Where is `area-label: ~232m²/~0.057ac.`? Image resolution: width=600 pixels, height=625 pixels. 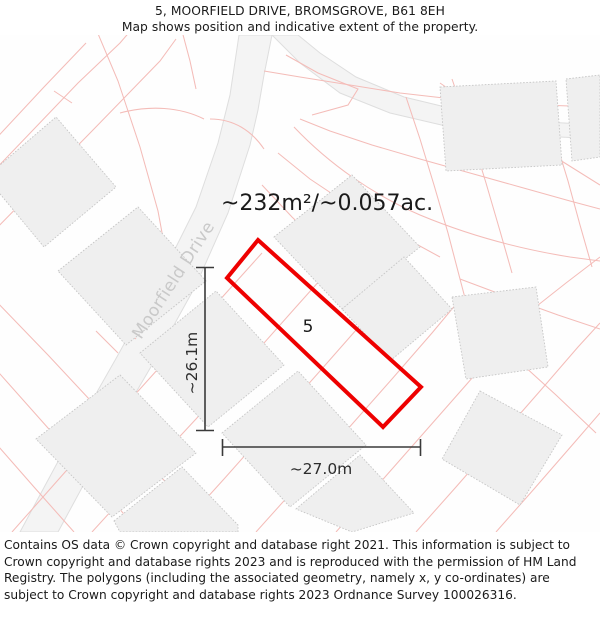
area-label: ~232m²/~0.057ac. is located at coordinates (327, 203).